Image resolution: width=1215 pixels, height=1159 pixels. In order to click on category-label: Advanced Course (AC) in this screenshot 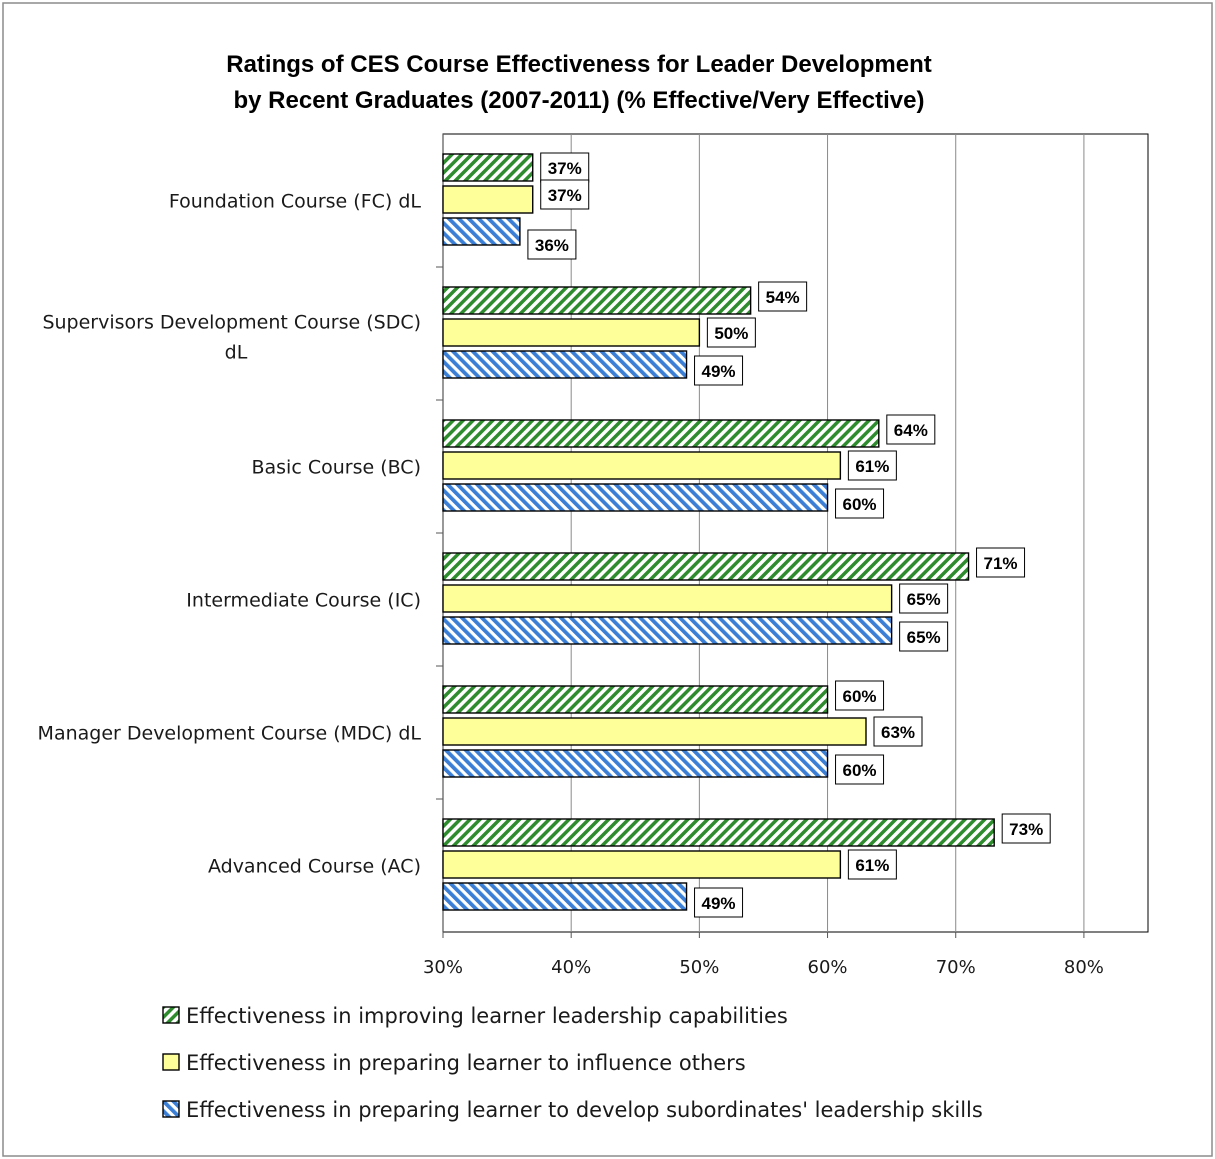, I will do `click(314, 867)`.